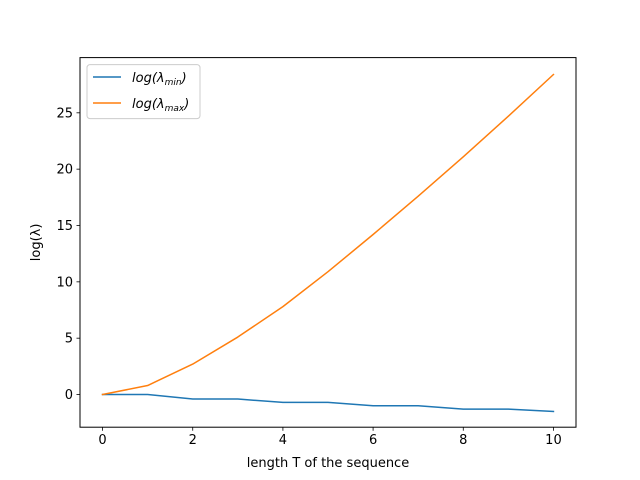  What do you see at coordinates (463, 440) in the screenshot?
I see `x-tick-label: 8` at bounding box center [463, 440].